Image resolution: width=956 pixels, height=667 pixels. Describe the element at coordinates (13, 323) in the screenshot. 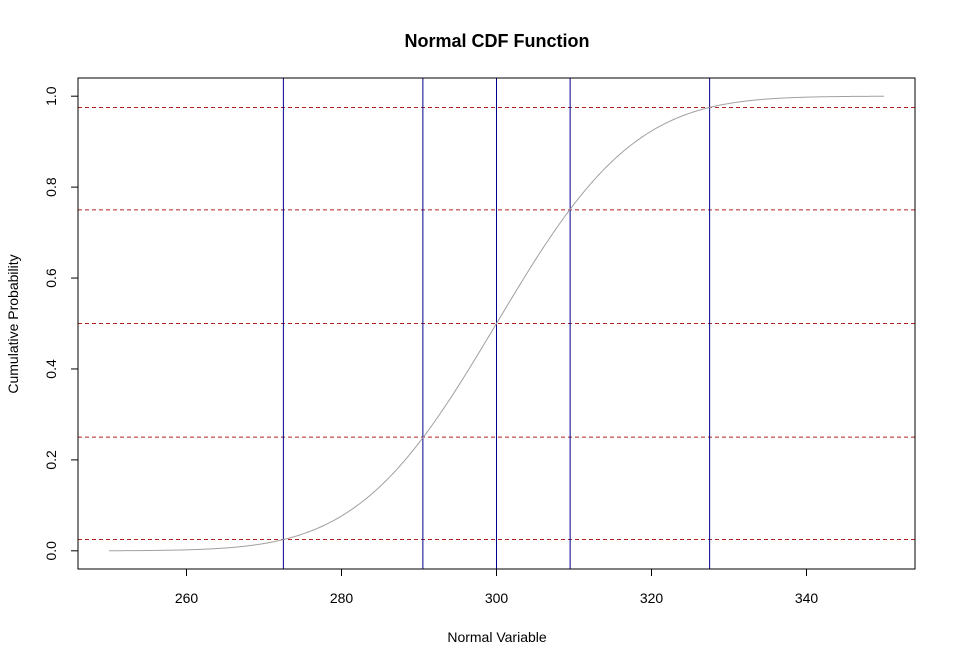

I see `y-axis-label: Cumulative Probability` at that location.